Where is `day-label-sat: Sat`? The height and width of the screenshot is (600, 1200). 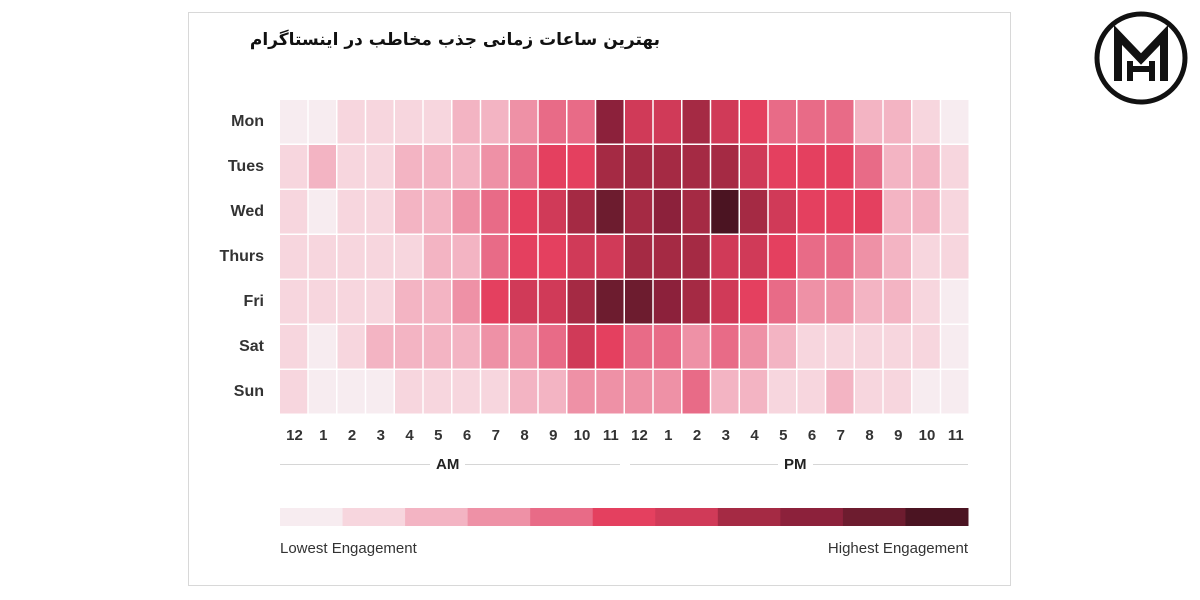
day-label-sat: Sat is located at coordinates (251, 346).